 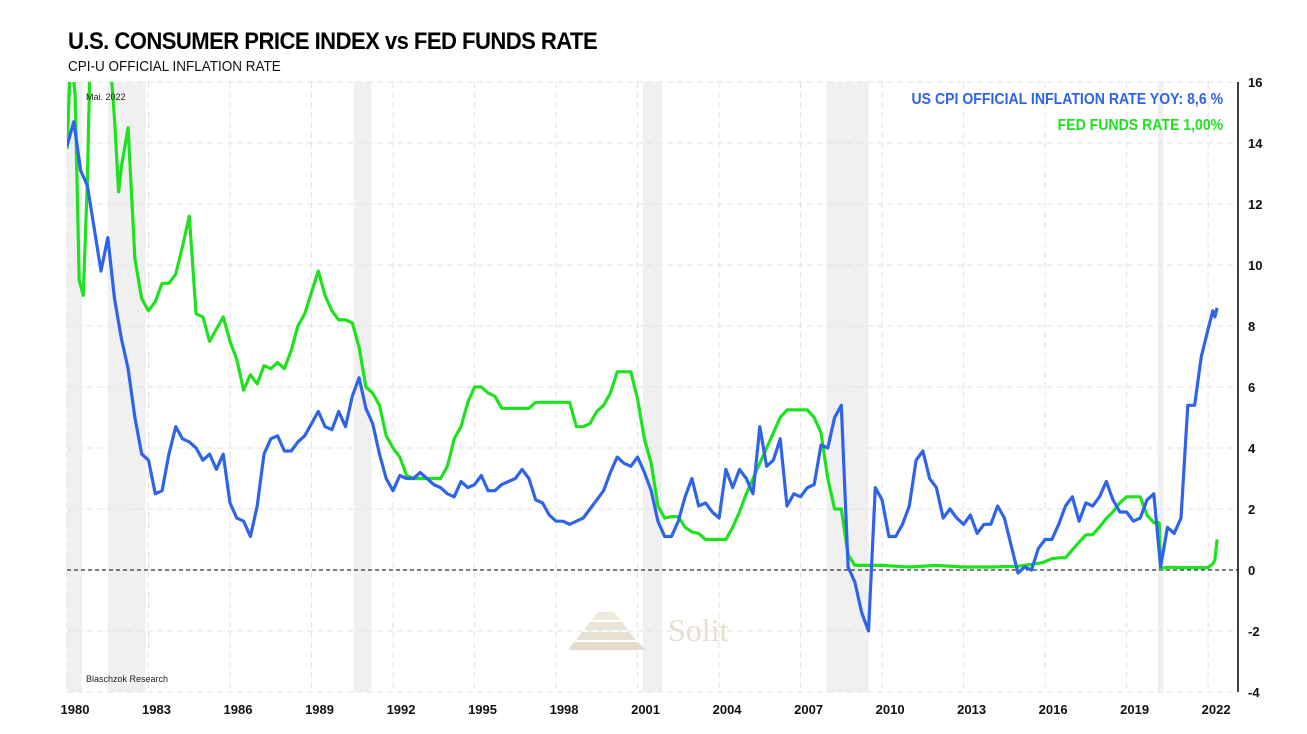 What do you see at coordinates (1251, 509) in the screenshot?
I see `y-tick-label: 2` at bounding box center [1251, 509].